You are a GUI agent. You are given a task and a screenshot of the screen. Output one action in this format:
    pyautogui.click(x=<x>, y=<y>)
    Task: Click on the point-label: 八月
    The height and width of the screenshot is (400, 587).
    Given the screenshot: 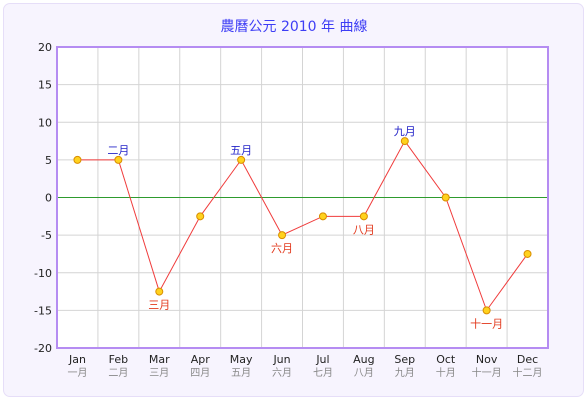 What is the action you would take?
    pyautogui.click(x=364, y=229)
    